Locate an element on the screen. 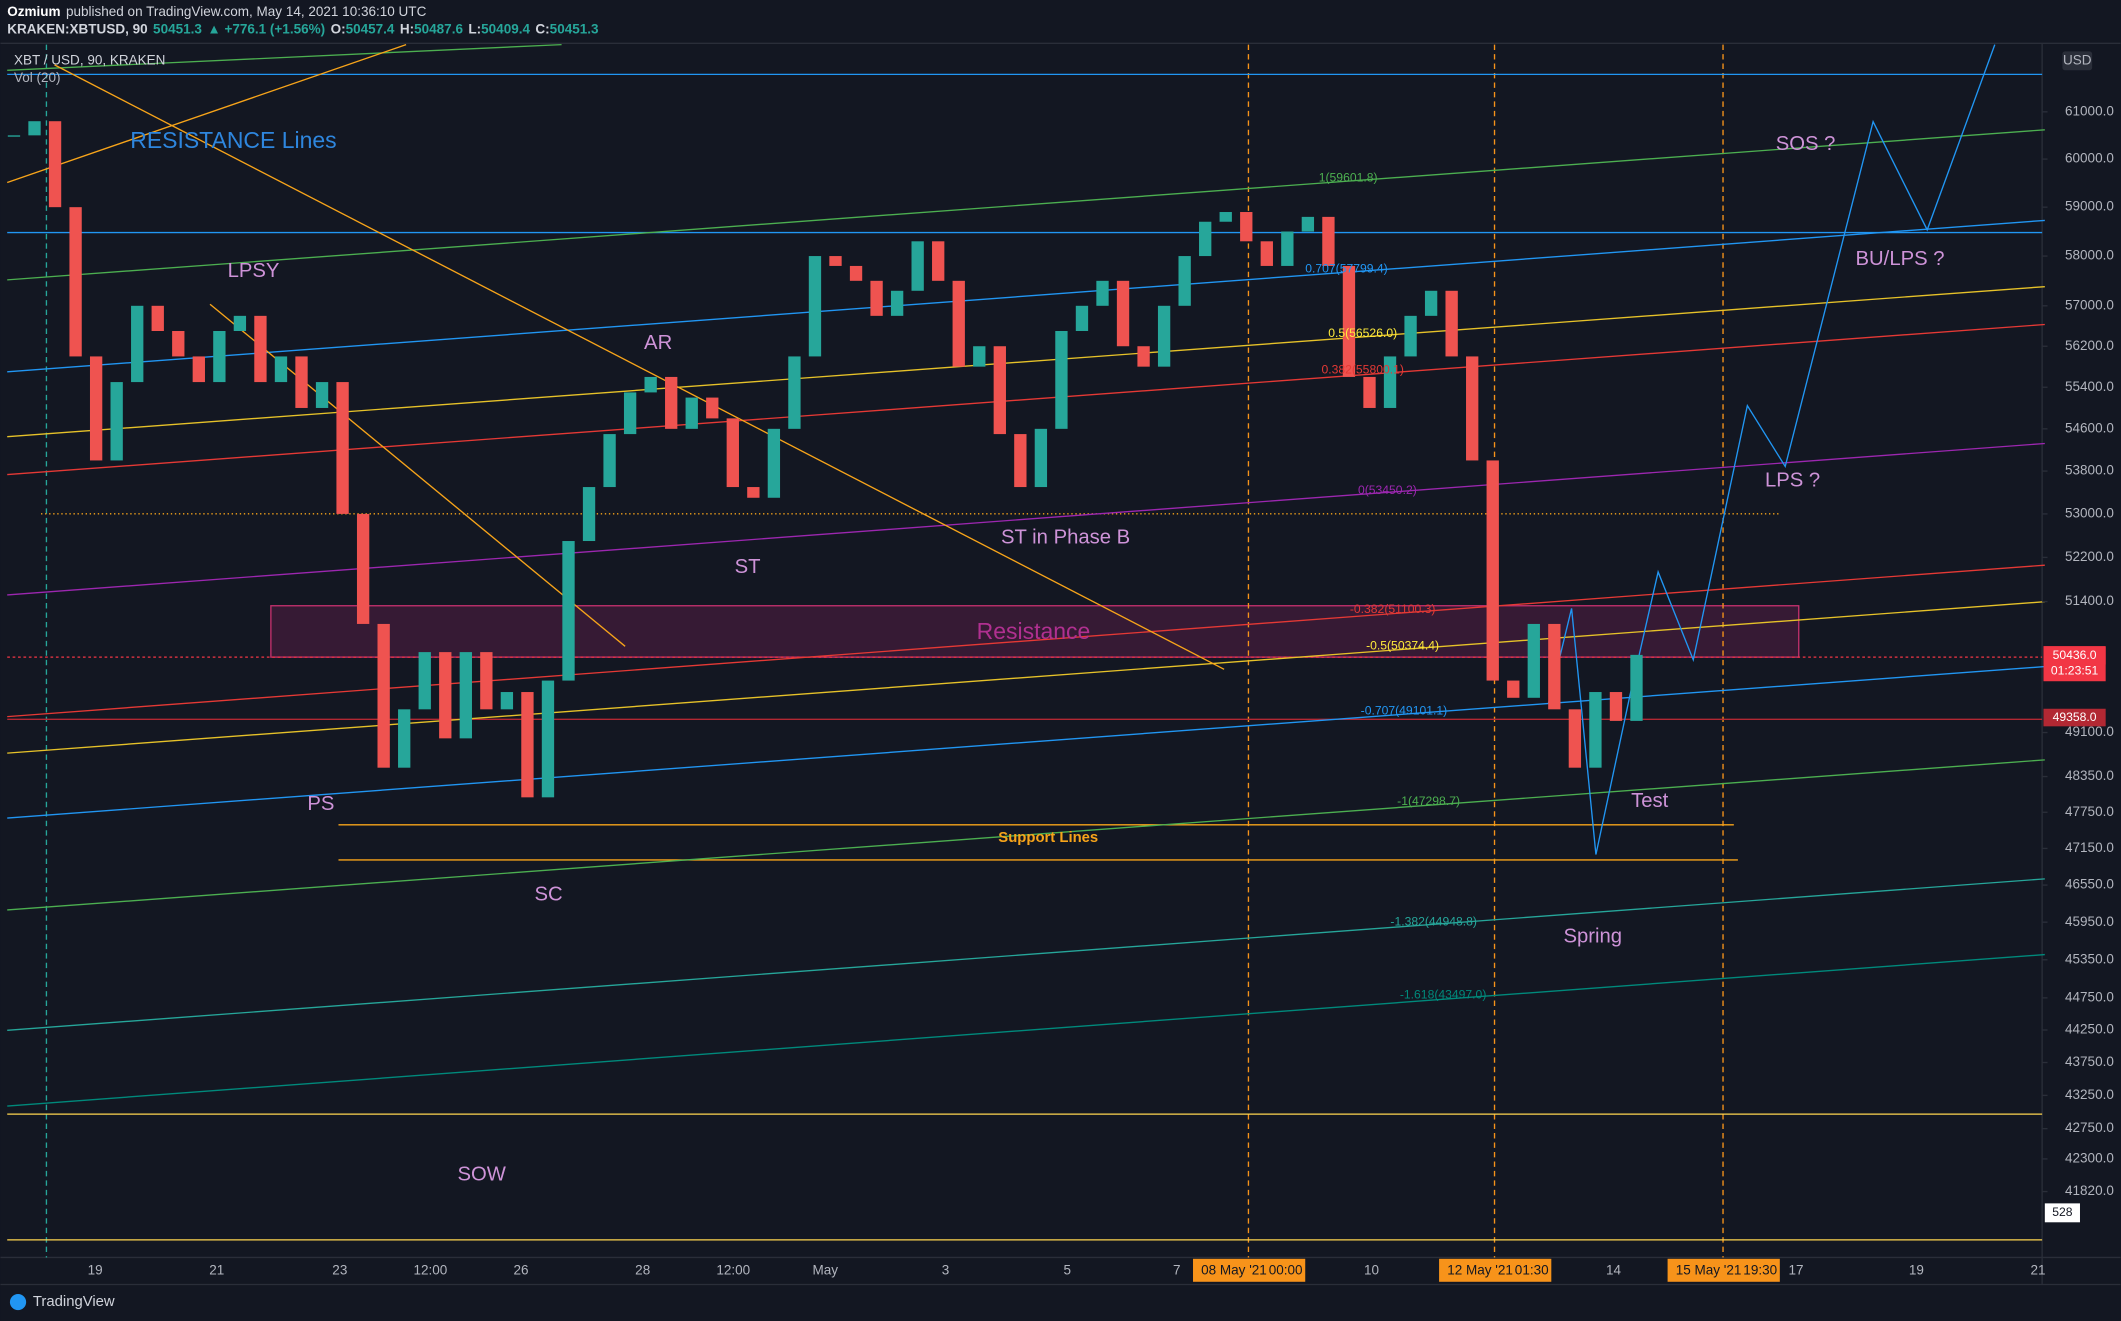  y-tick-label: 45950.0 is located at coordinates (2089, 921).